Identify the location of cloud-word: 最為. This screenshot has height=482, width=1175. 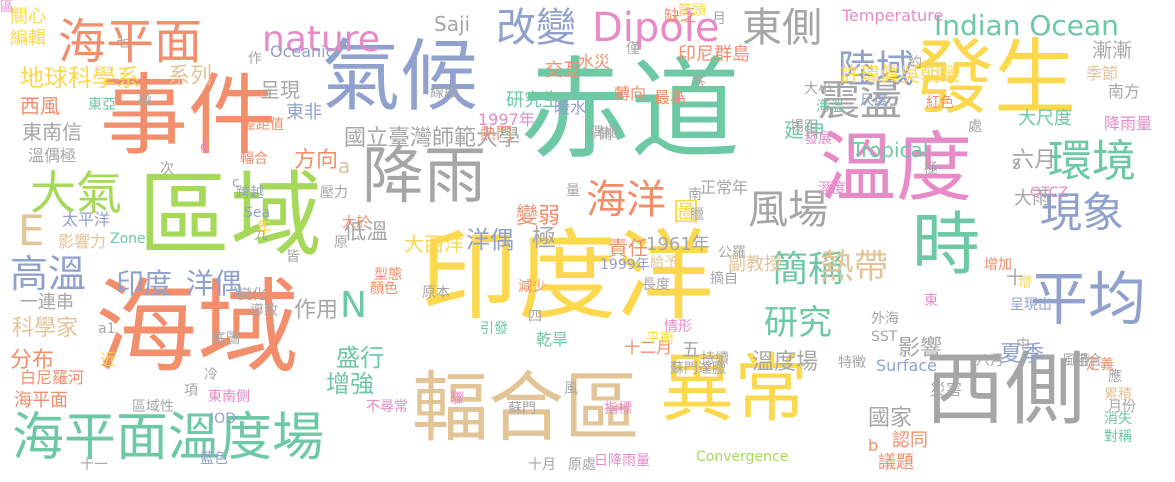
(670, 97).